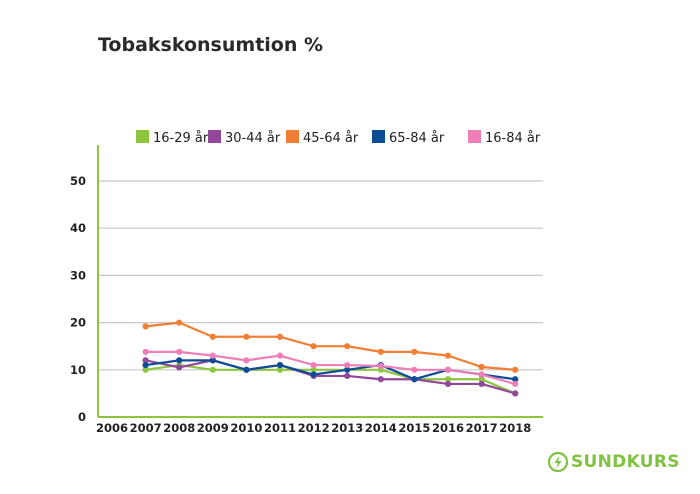  I want to click on x-tick-label: 2014, so click(381, 428).